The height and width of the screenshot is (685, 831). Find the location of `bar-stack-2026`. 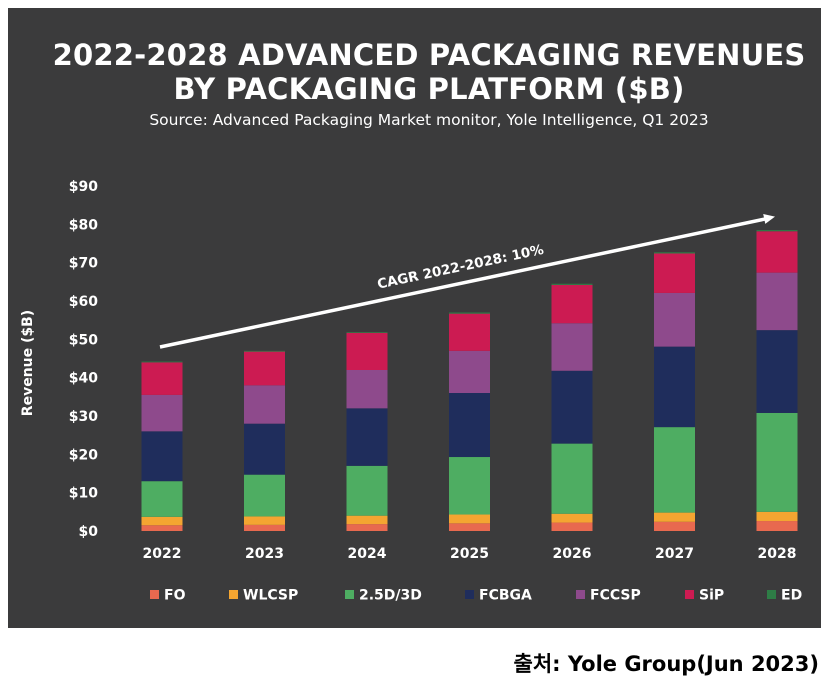

bar-stack-2026 is located at coordinates (572, 407).